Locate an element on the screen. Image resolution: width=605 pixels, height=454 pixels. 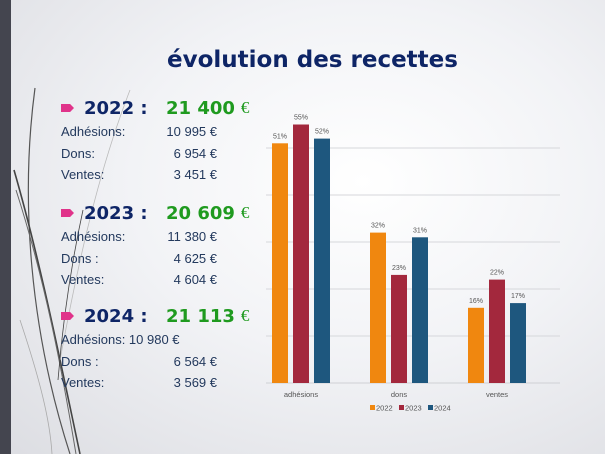
left-accent-bar is located at coordinates (5, 227).